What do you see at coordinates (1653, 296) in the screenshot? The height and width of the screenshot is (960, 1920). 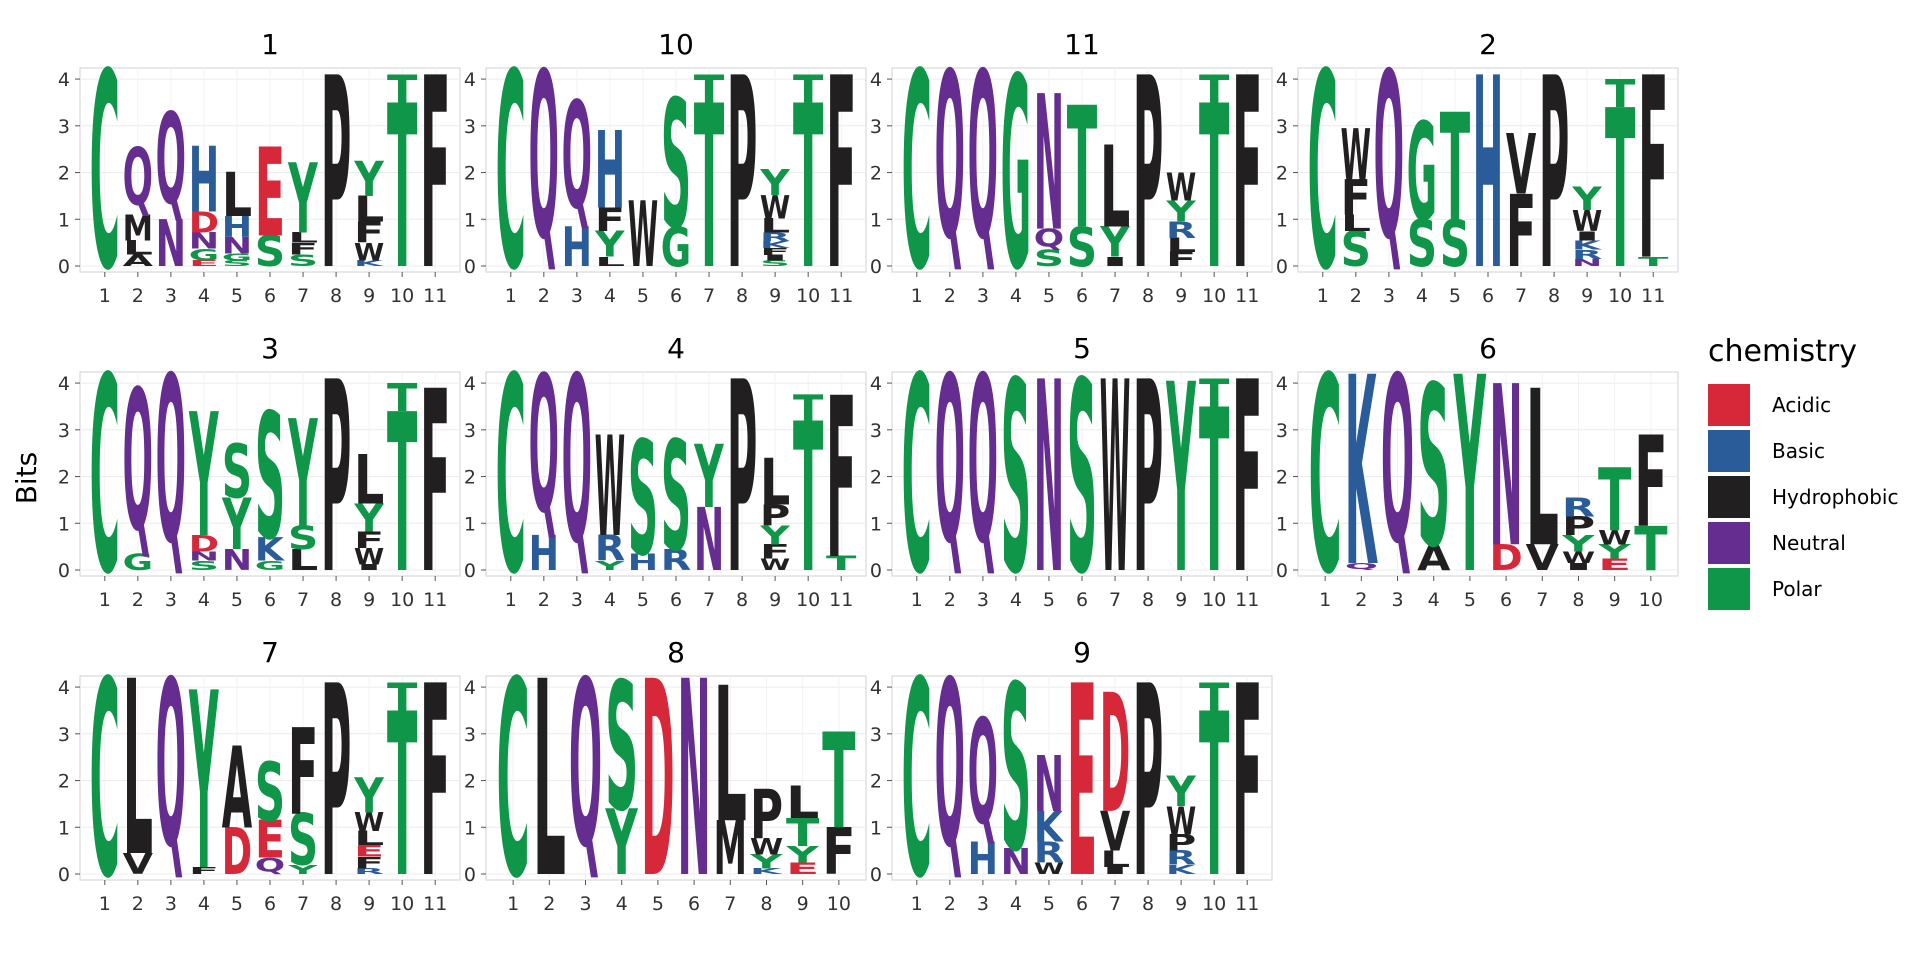 I see `x-tick-label: 11` at bounding box center [1653, 296].